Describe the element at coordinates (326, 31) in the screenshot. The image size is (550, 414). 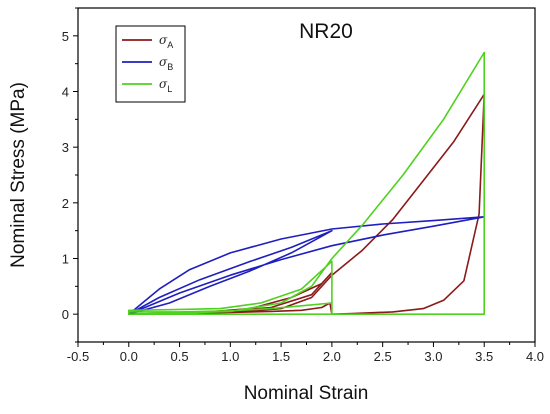
I see `chart-title: NR20` at that location.